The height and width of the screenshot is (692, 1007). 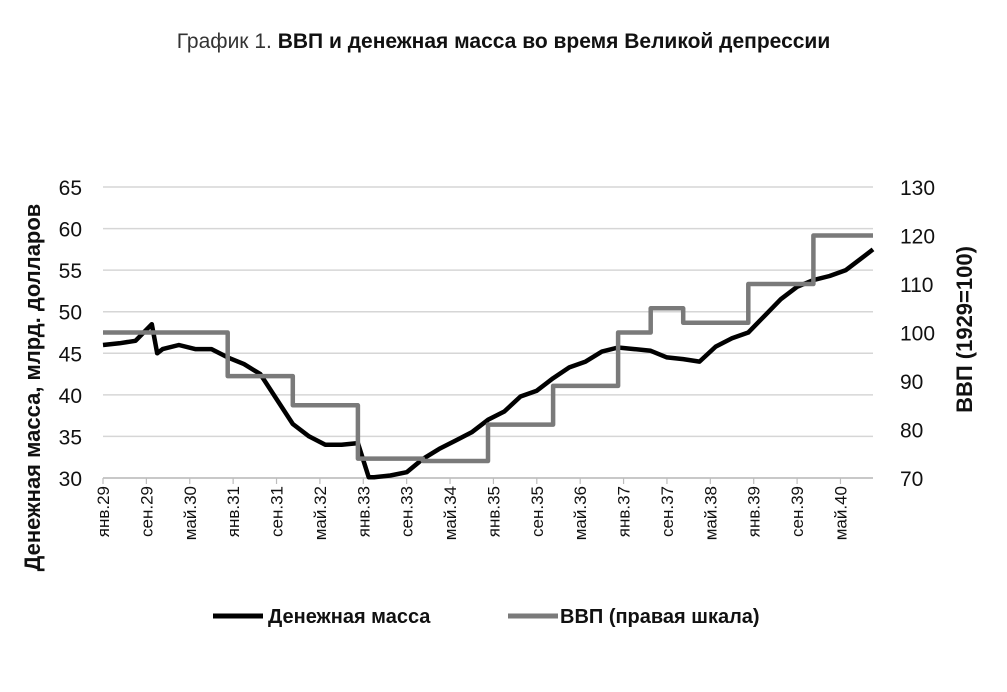 What do you see at coordinates (537, 511) in the screenshot?
I see `x-tick-label: сен.35` at bounding box center [537, 511].